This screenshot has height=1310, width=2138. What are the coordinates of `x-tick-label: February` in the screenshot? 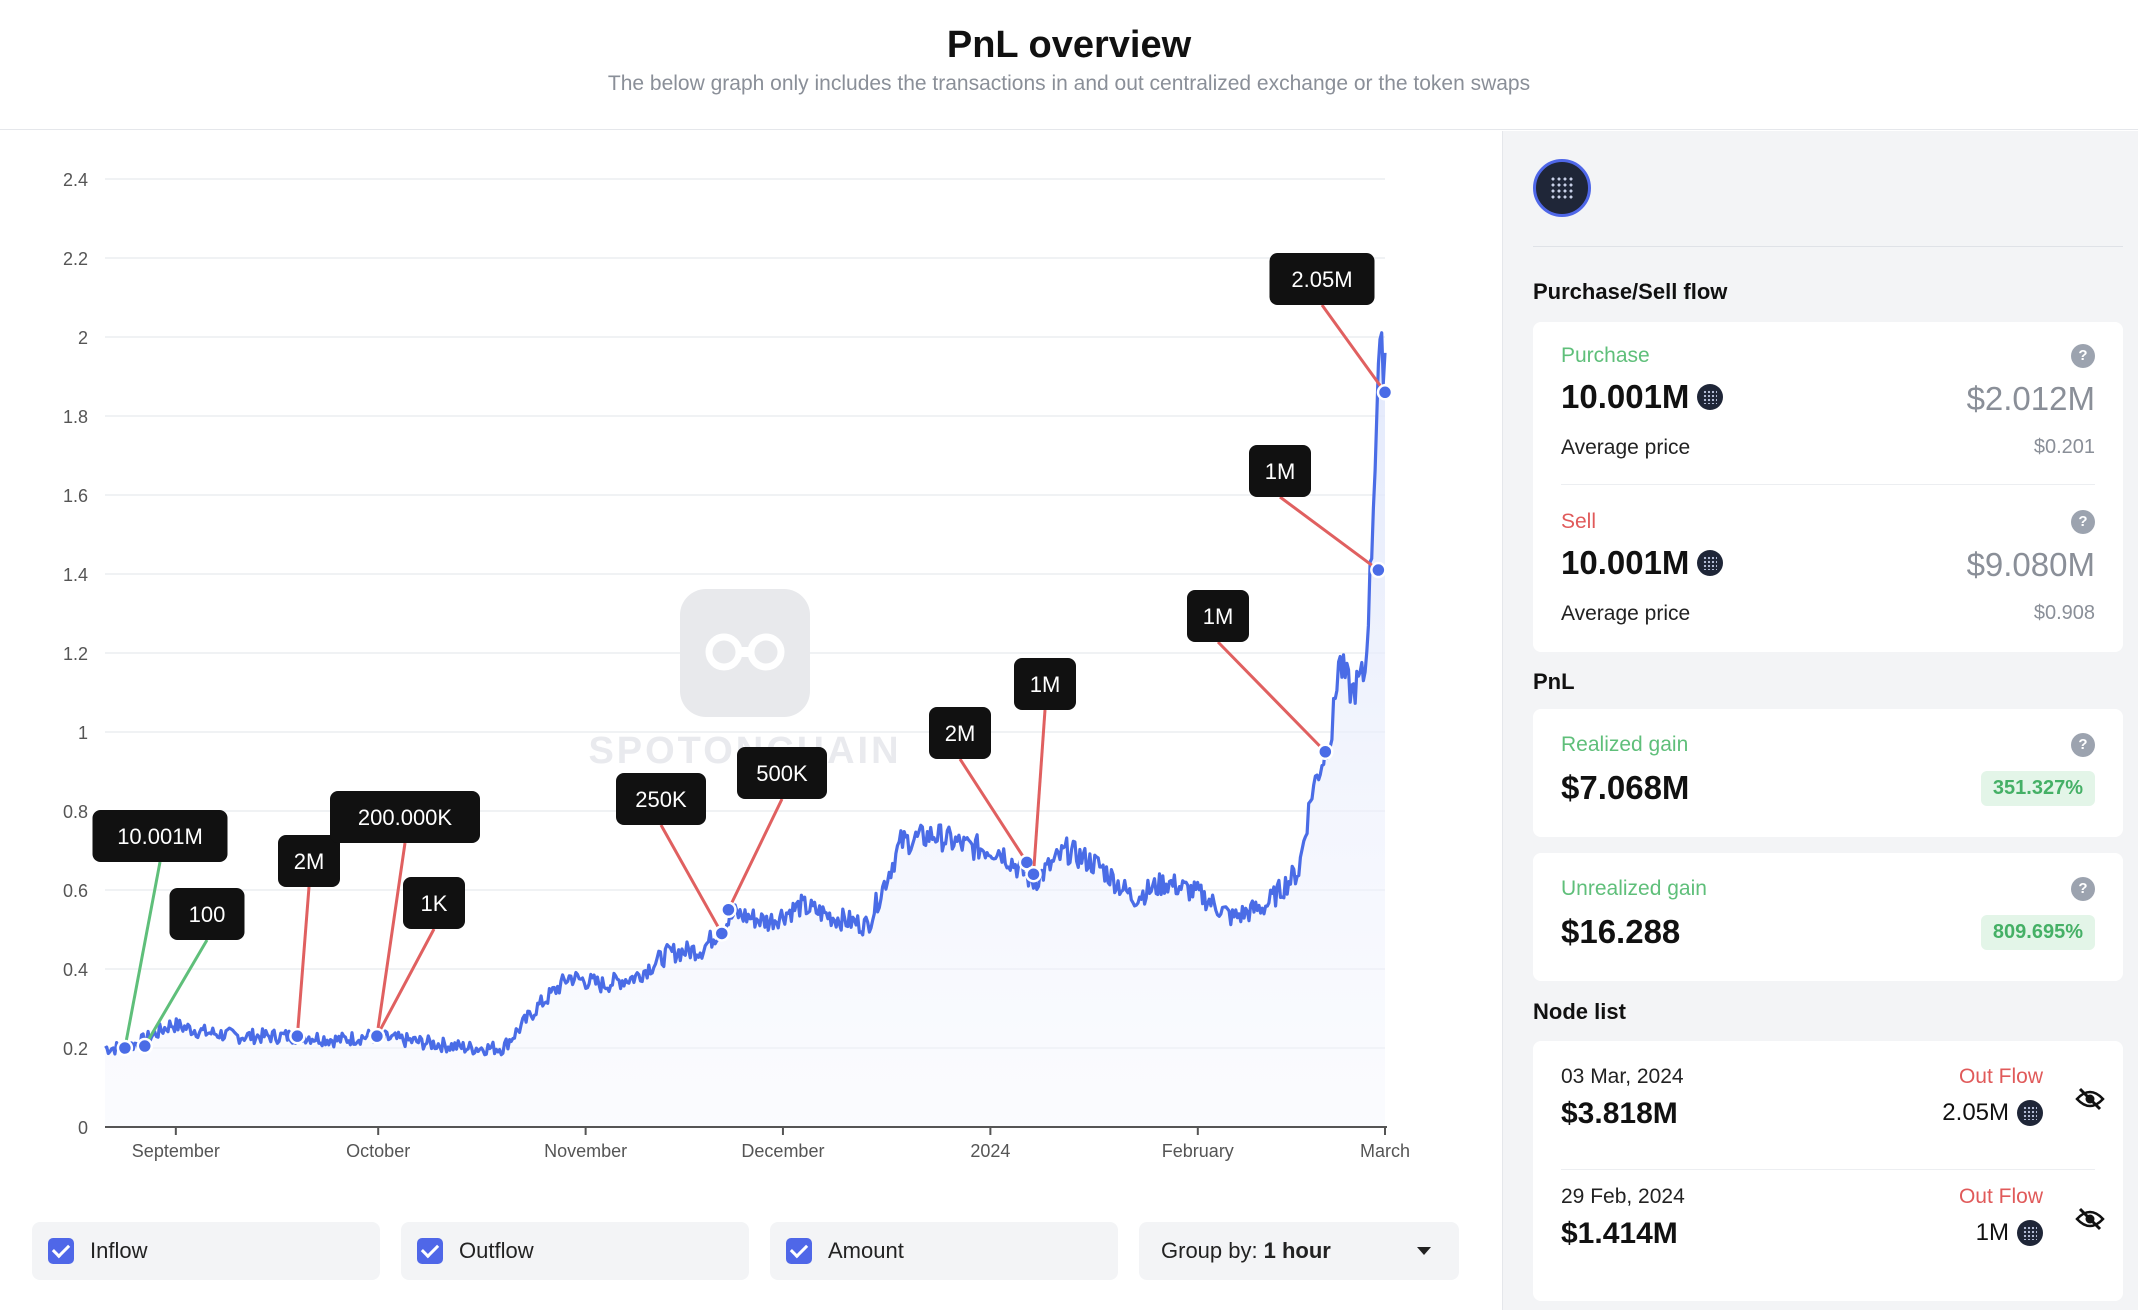 It's located at (1198, 1151).